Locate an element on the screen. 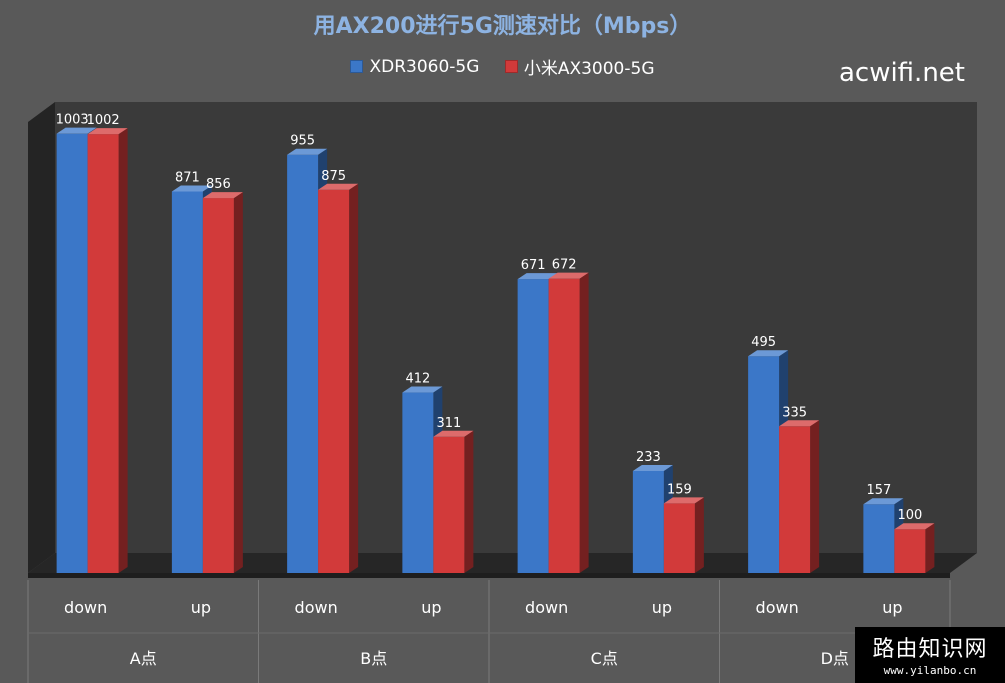  data-label-1-5: 671 is located at coordinates (533, 265).